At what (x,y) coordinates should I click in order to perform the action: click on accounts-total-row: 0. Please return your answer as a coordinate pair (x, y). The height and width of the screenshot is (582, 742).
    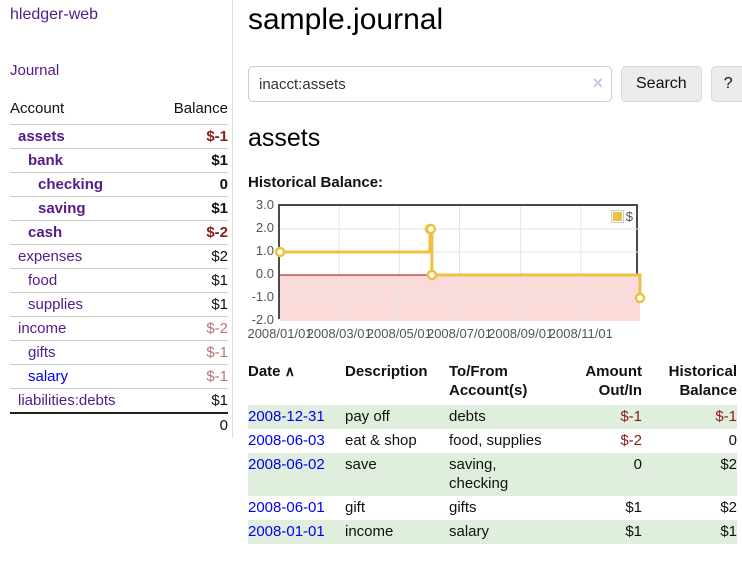
    Looking at the image, I should click on (119, 424).